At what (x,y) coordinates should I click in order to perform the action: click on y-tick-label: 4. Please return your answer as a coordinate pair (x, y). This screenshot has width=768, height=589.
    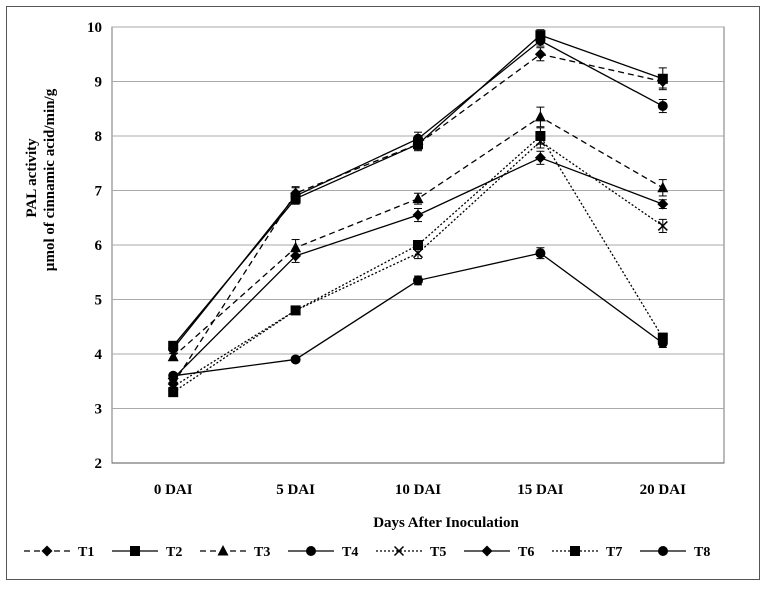
    Looking at the image, I should click on (99, 355).